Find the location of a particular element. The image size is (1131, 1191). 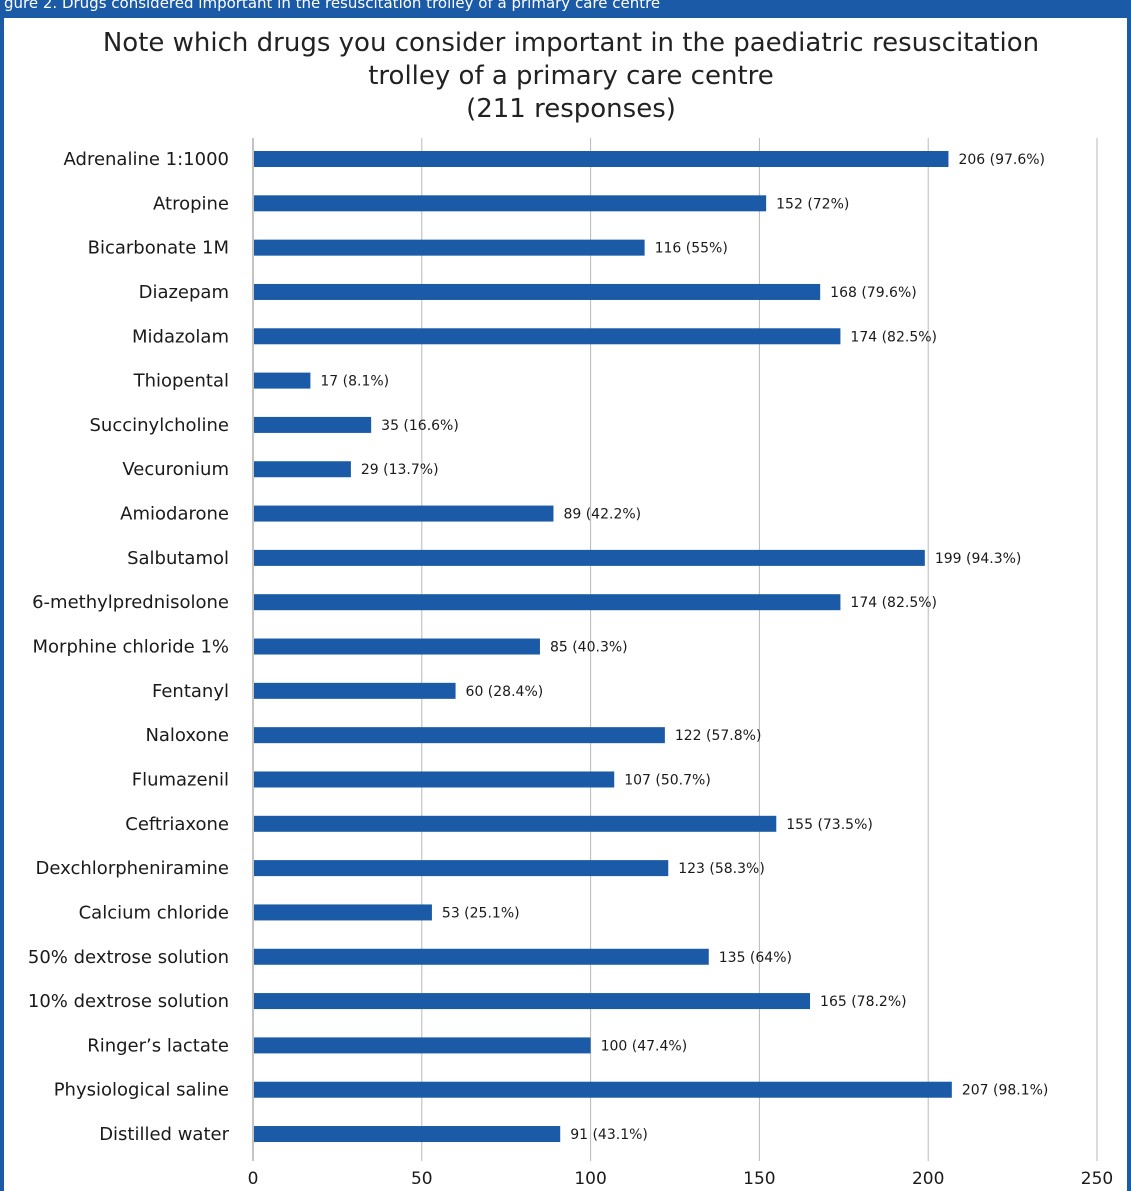

data-label: 60 (28.4%) is located at coordinates (505, 692).